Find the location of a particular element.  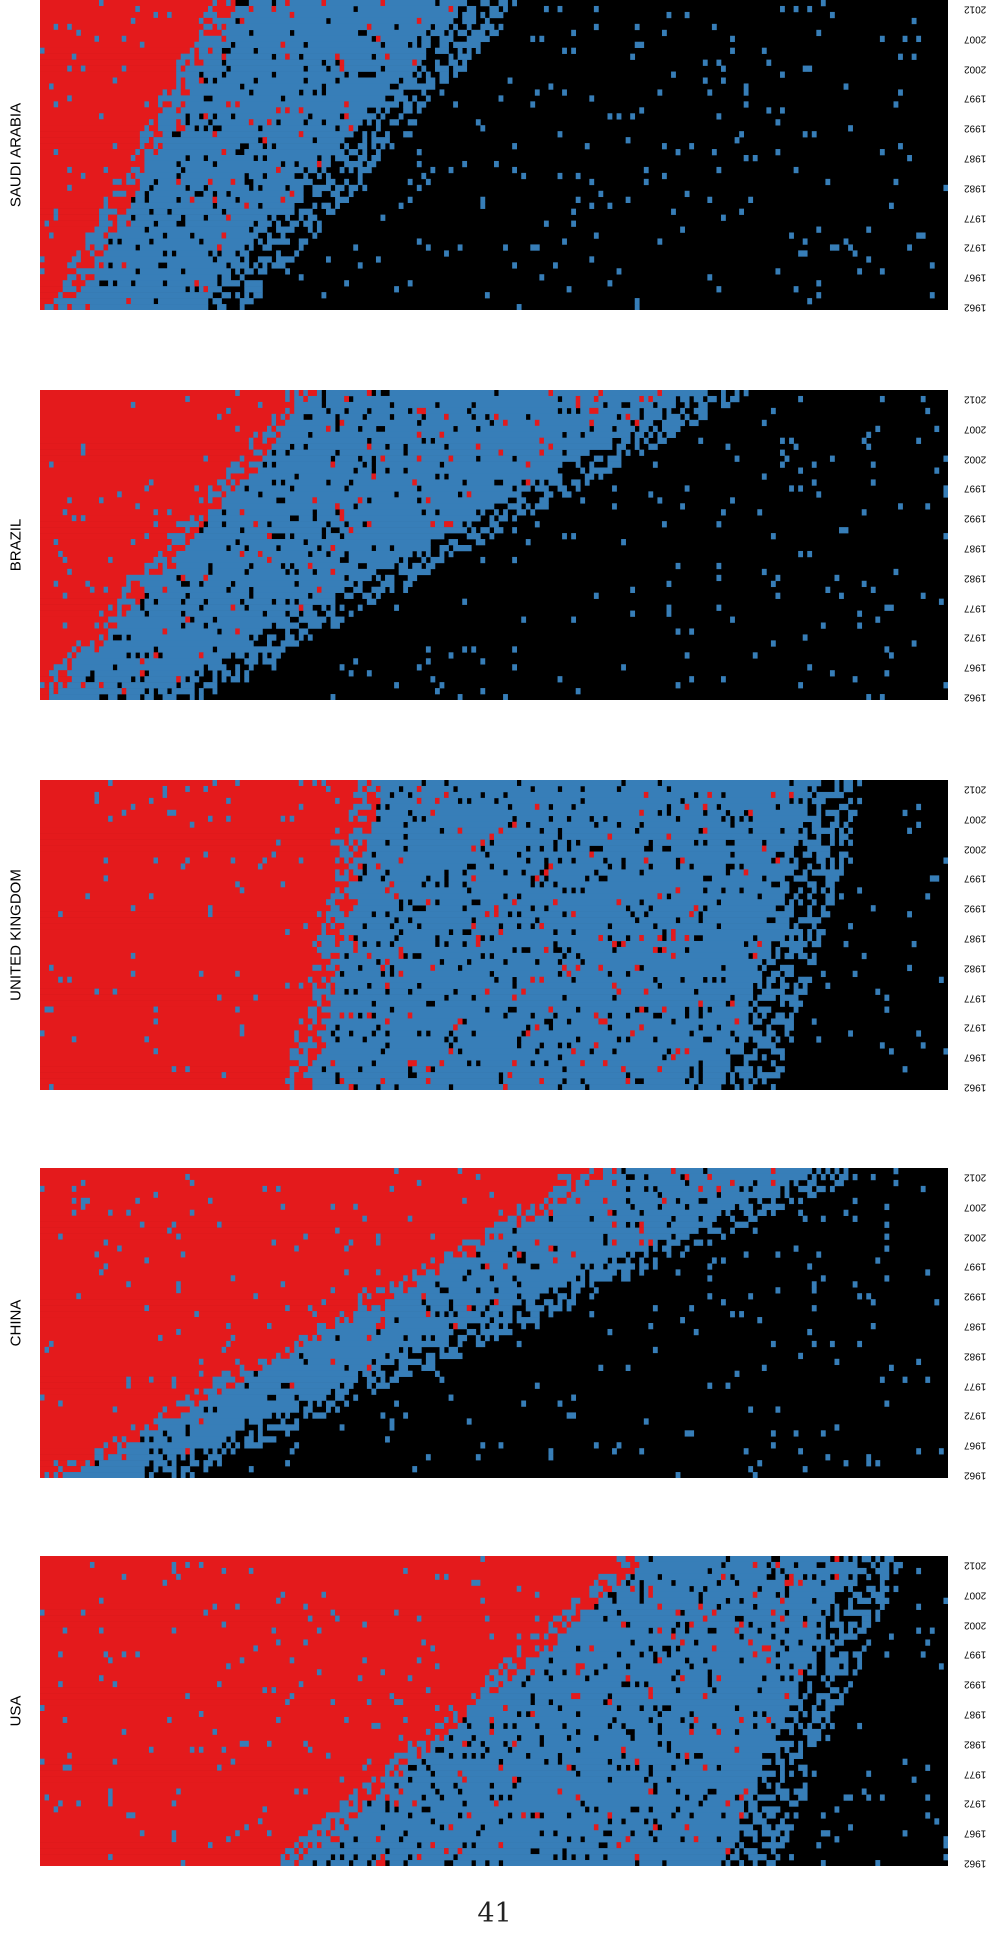

year-tick: 1967 is located at coordinates (975, 1445).